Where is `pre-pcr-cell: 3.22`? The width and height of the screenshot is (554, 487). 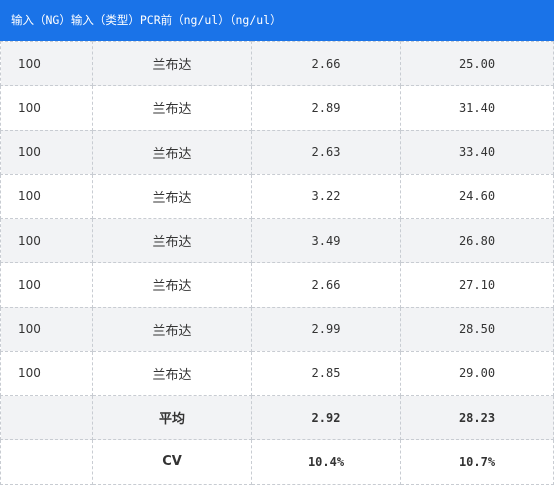 pre-pcr-cell: 3.22 is located at coordinates (326, 196).